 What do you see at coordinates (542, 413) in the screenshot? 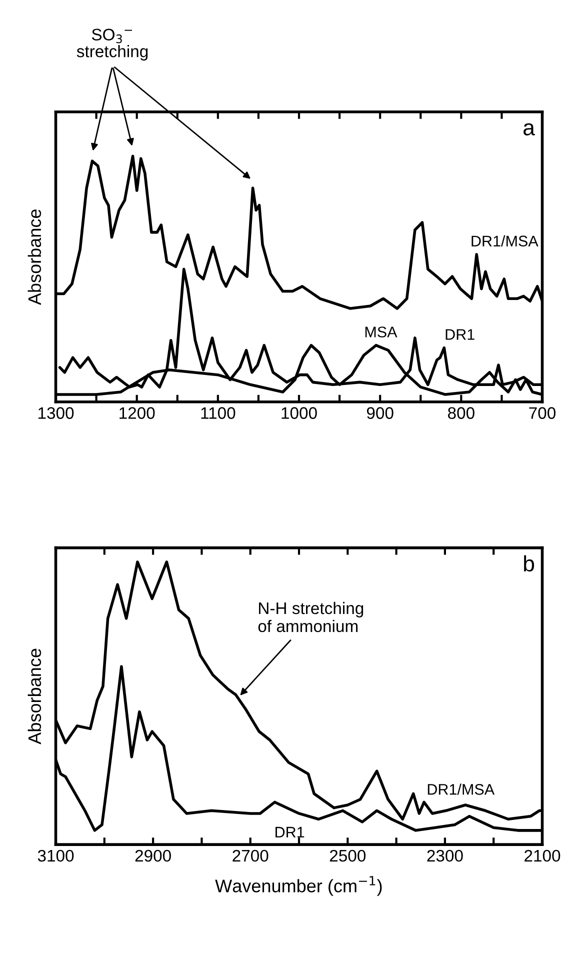
I see `x-tick-label: 700` at bounding box center [542, 413].